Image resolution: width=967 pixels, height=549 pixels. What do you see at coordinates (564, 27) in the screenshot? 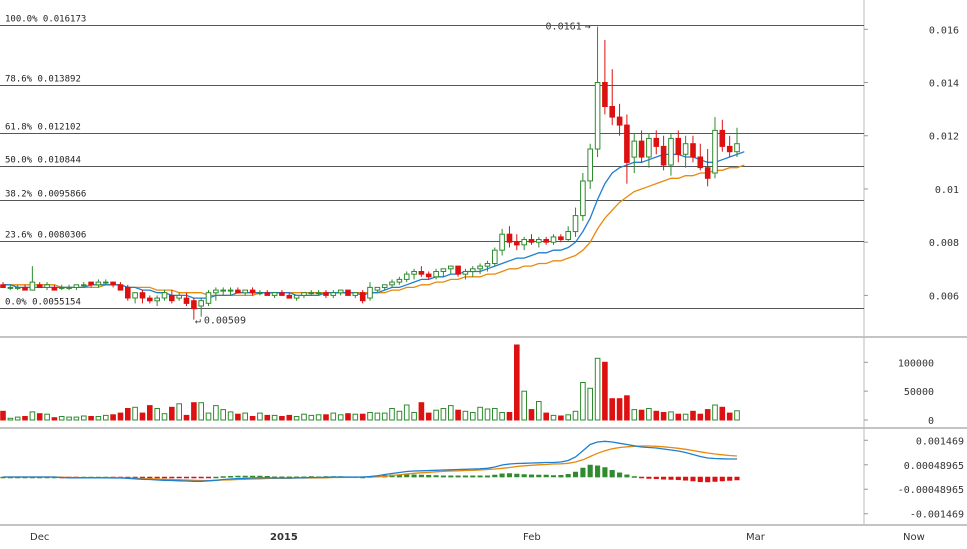
I see `high-price-label: 0.0161` at bounding box center [564, 27].